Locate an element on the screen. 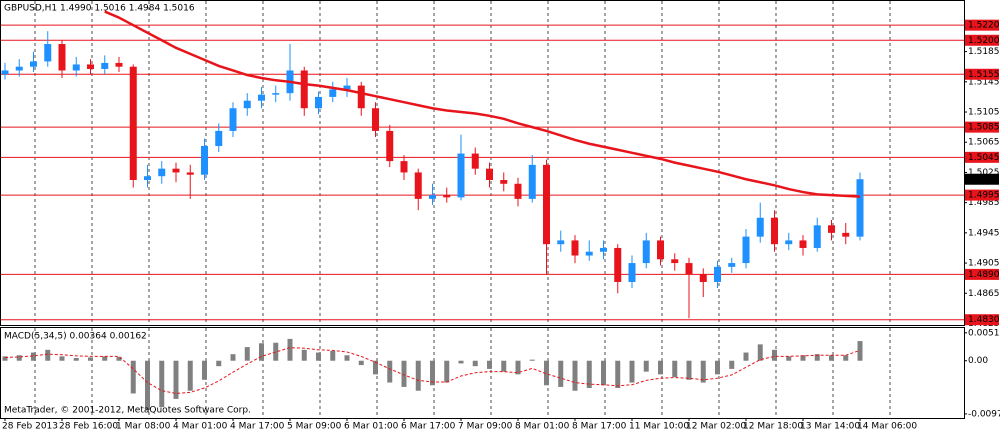 This screenshot has height=433, width=1000. macd-y-tick-label: 0.00511 is located at coordinates (984, 333).